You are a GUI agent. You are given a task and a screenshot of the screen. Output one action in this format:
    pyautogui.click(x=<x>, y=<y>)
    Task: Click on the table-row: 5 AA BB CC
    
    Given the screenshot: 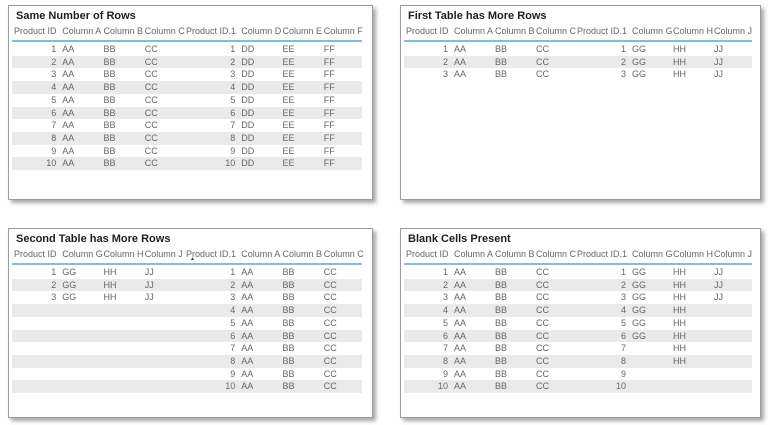 What is the action you would take?
    pyautogui.click(x=187, y=323)
    